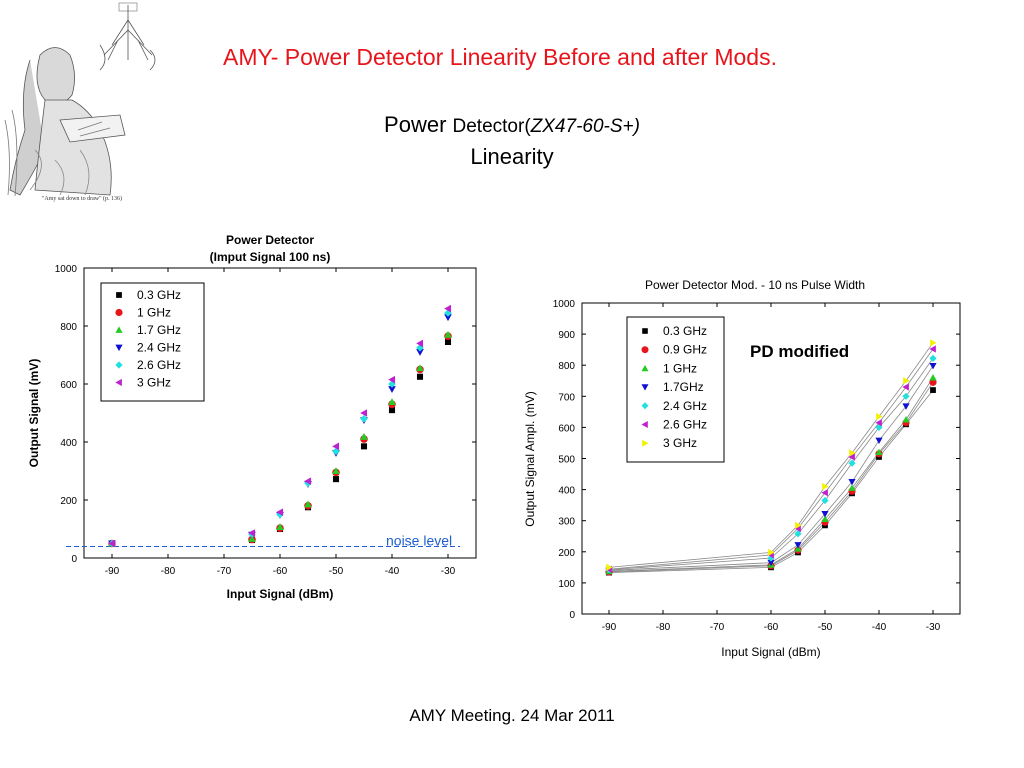  Describe the element at coordinates (530, 458) in the screenshot. I see `chart2-ylabel: Output Signal Ampl. (mV)` at that location.